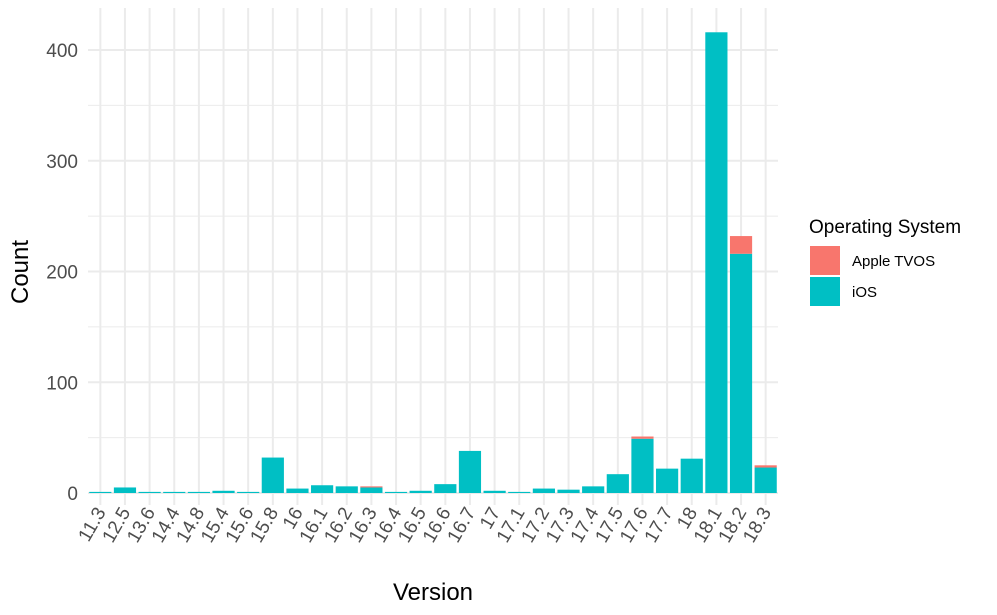  I want to click on bar-ios-17.7, so click(667, 480).